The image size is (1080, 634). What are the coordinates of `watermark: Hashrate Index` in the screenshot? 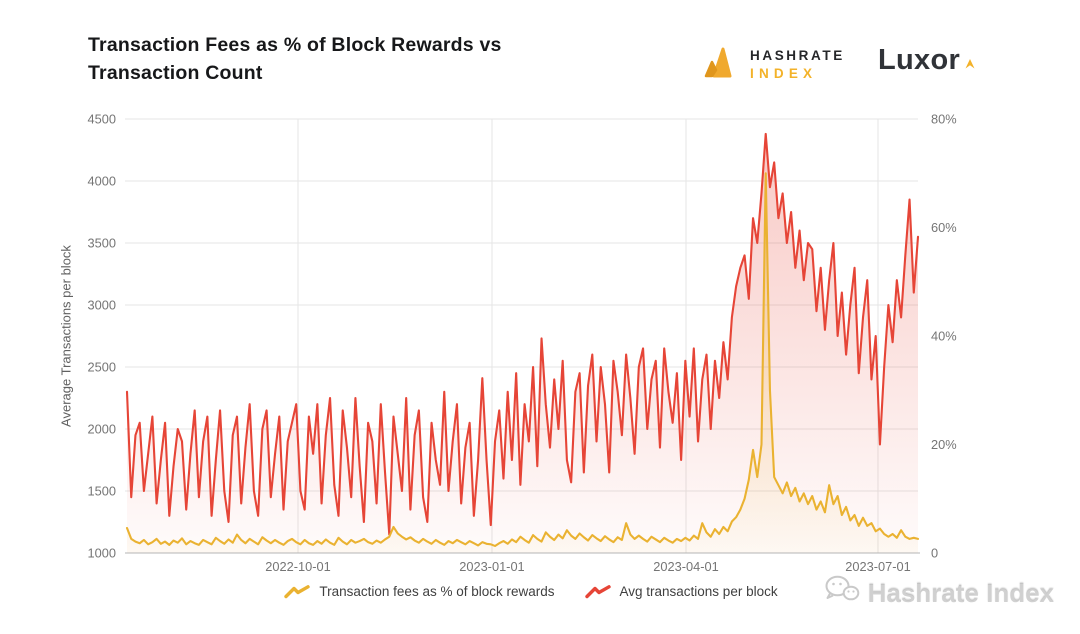 It's located at (939, 593).